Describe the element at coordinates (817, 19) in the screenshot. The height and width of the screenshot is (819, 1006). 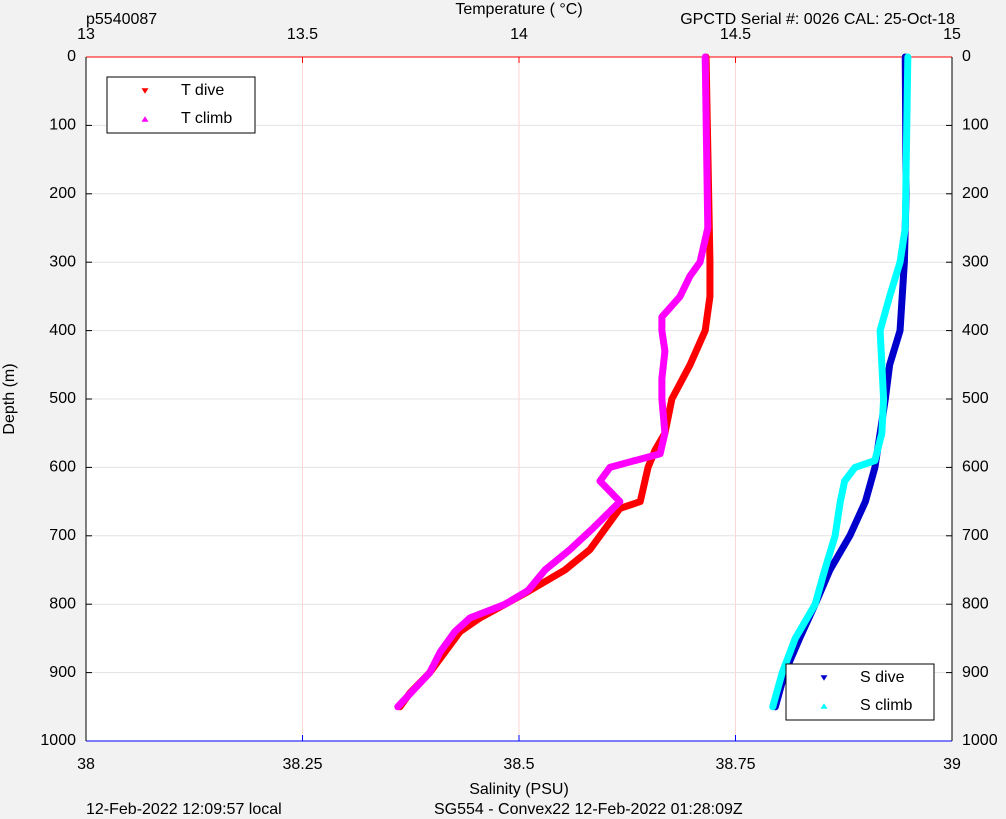
I see `header-right: GPCTD Serial #: 0026 CAL: 25-Oct-18` at that location.